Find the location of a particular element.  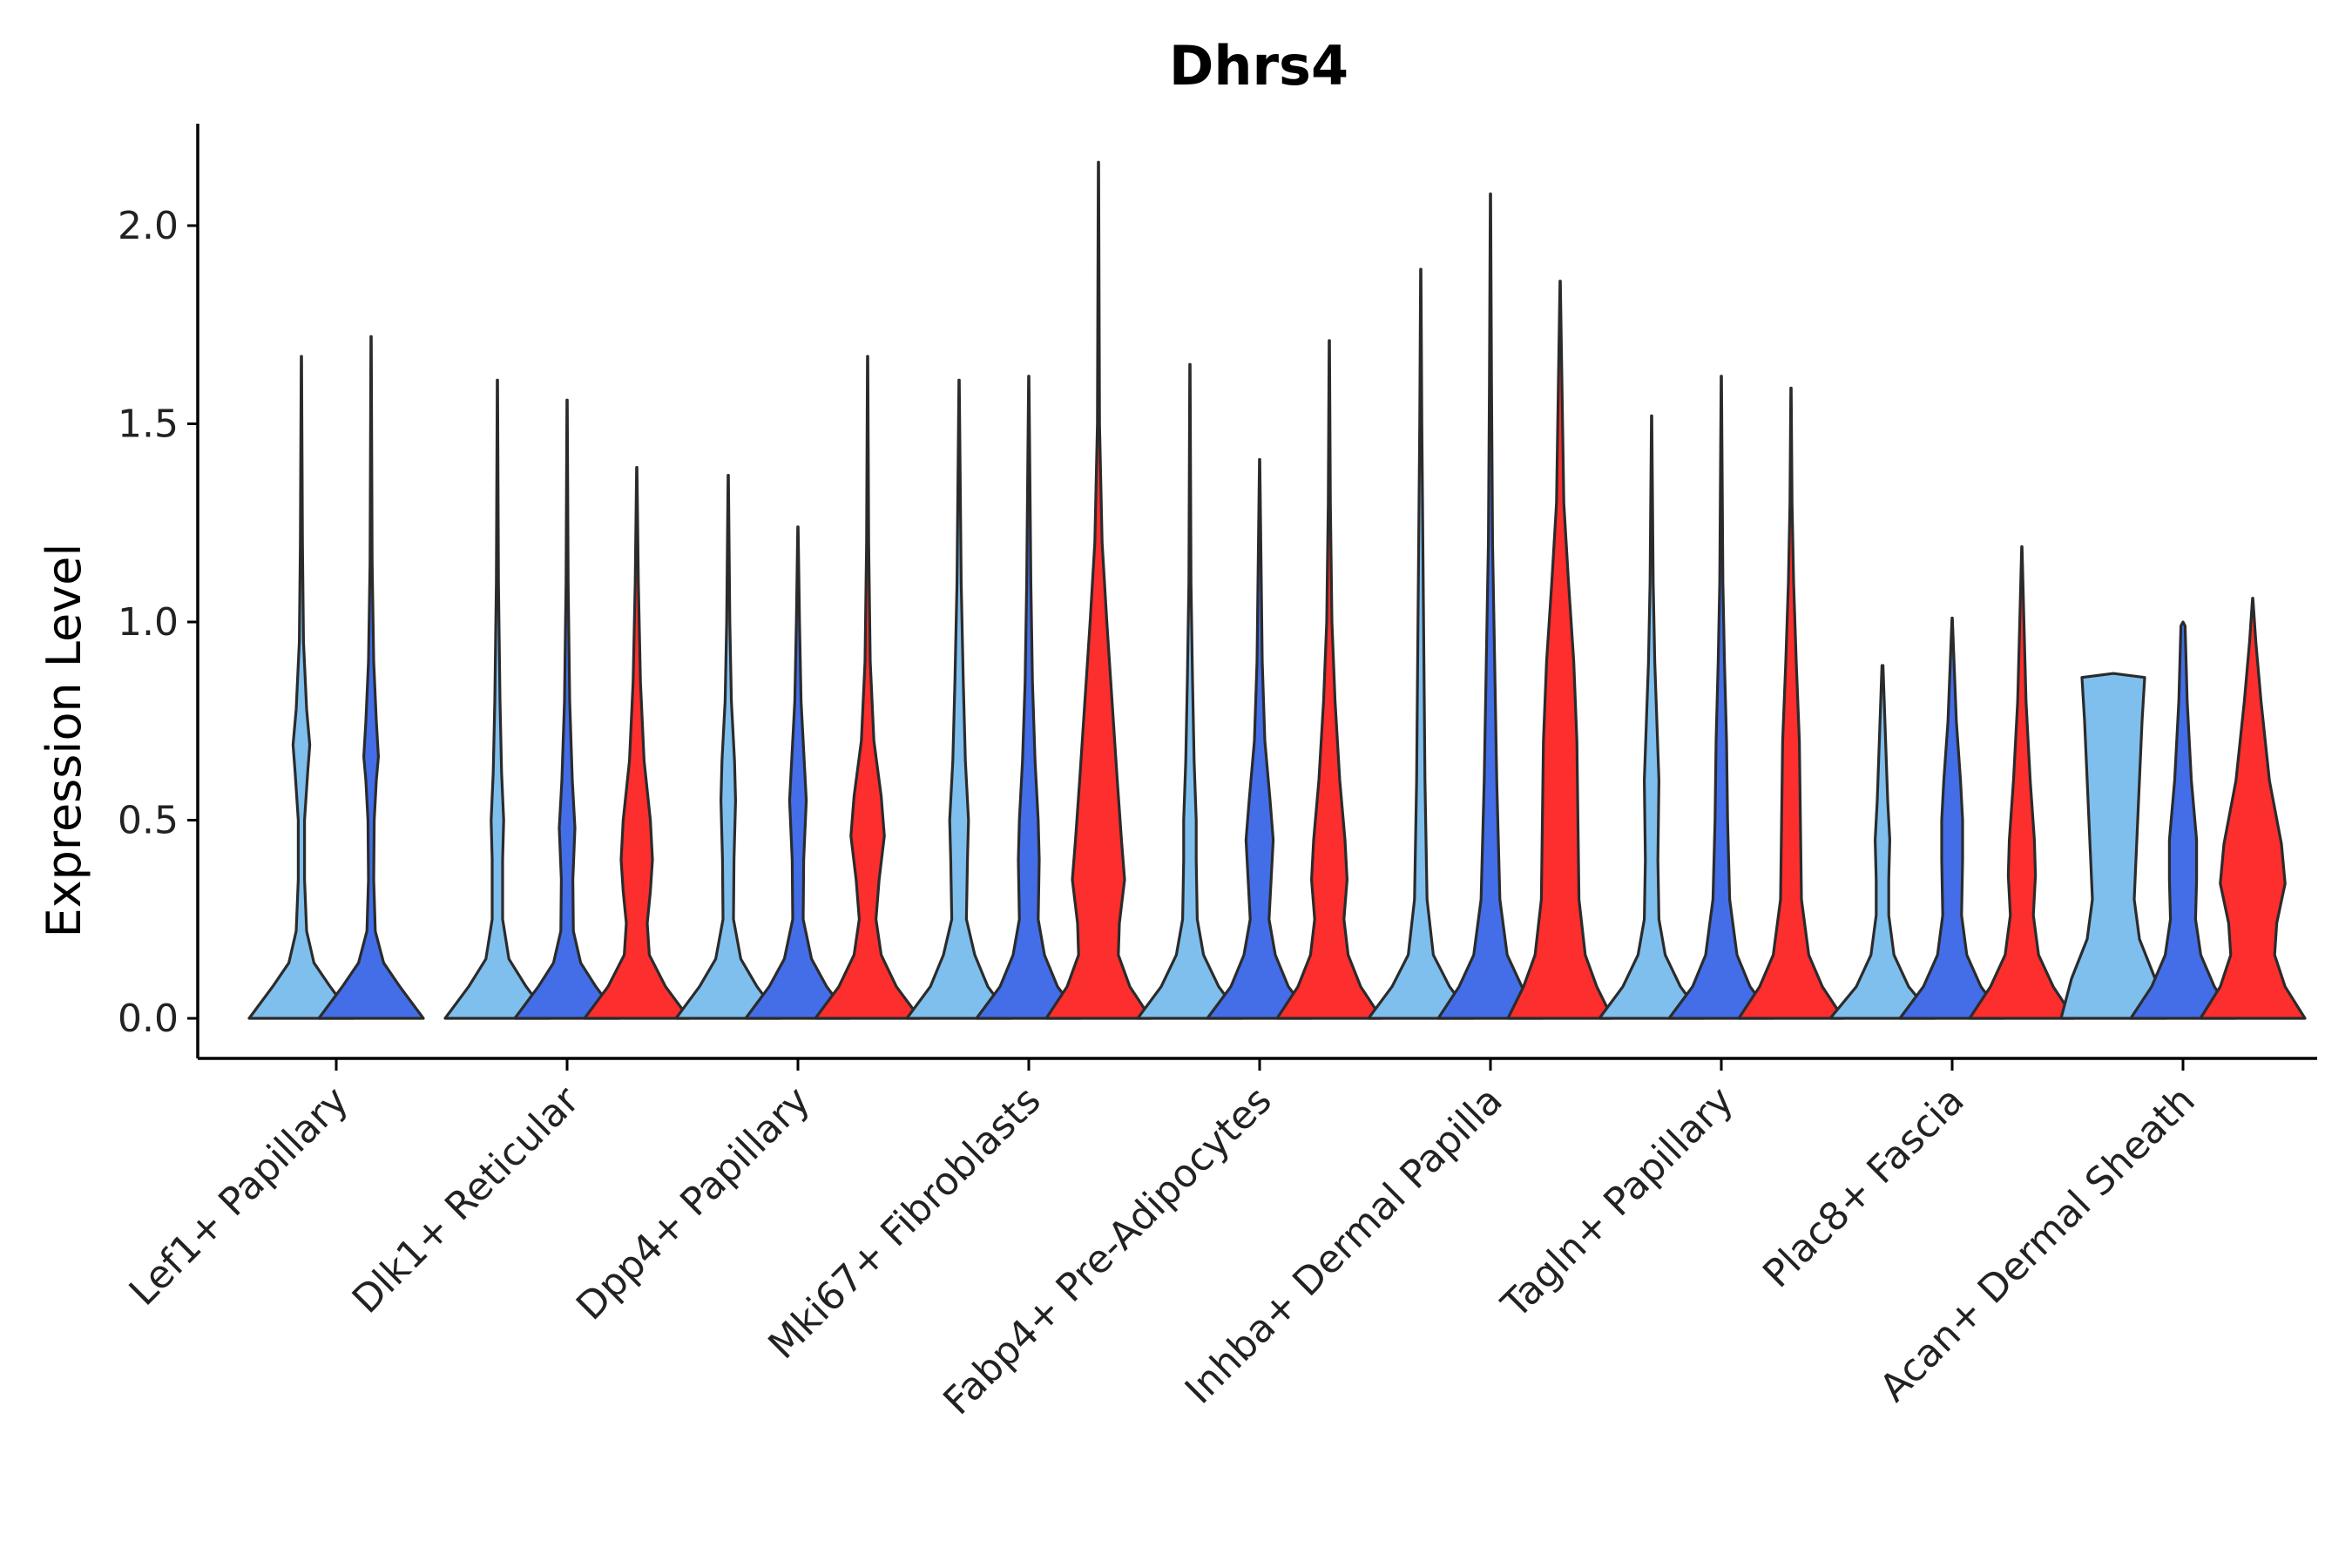

y-tick-label: 1.0 is located at coordinates (148, 623).